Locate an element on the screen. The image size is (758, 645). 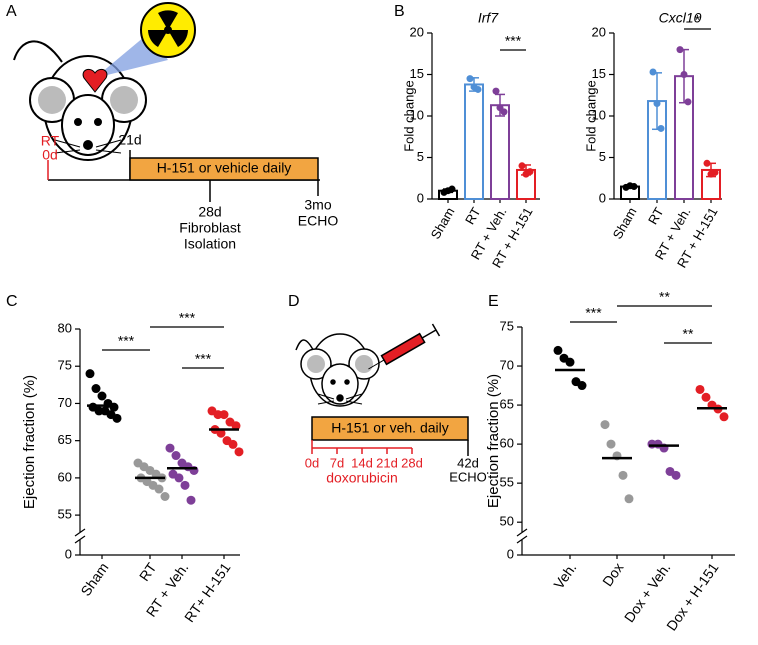
chart-title: Irf7 is located at coordinates (488, 18).